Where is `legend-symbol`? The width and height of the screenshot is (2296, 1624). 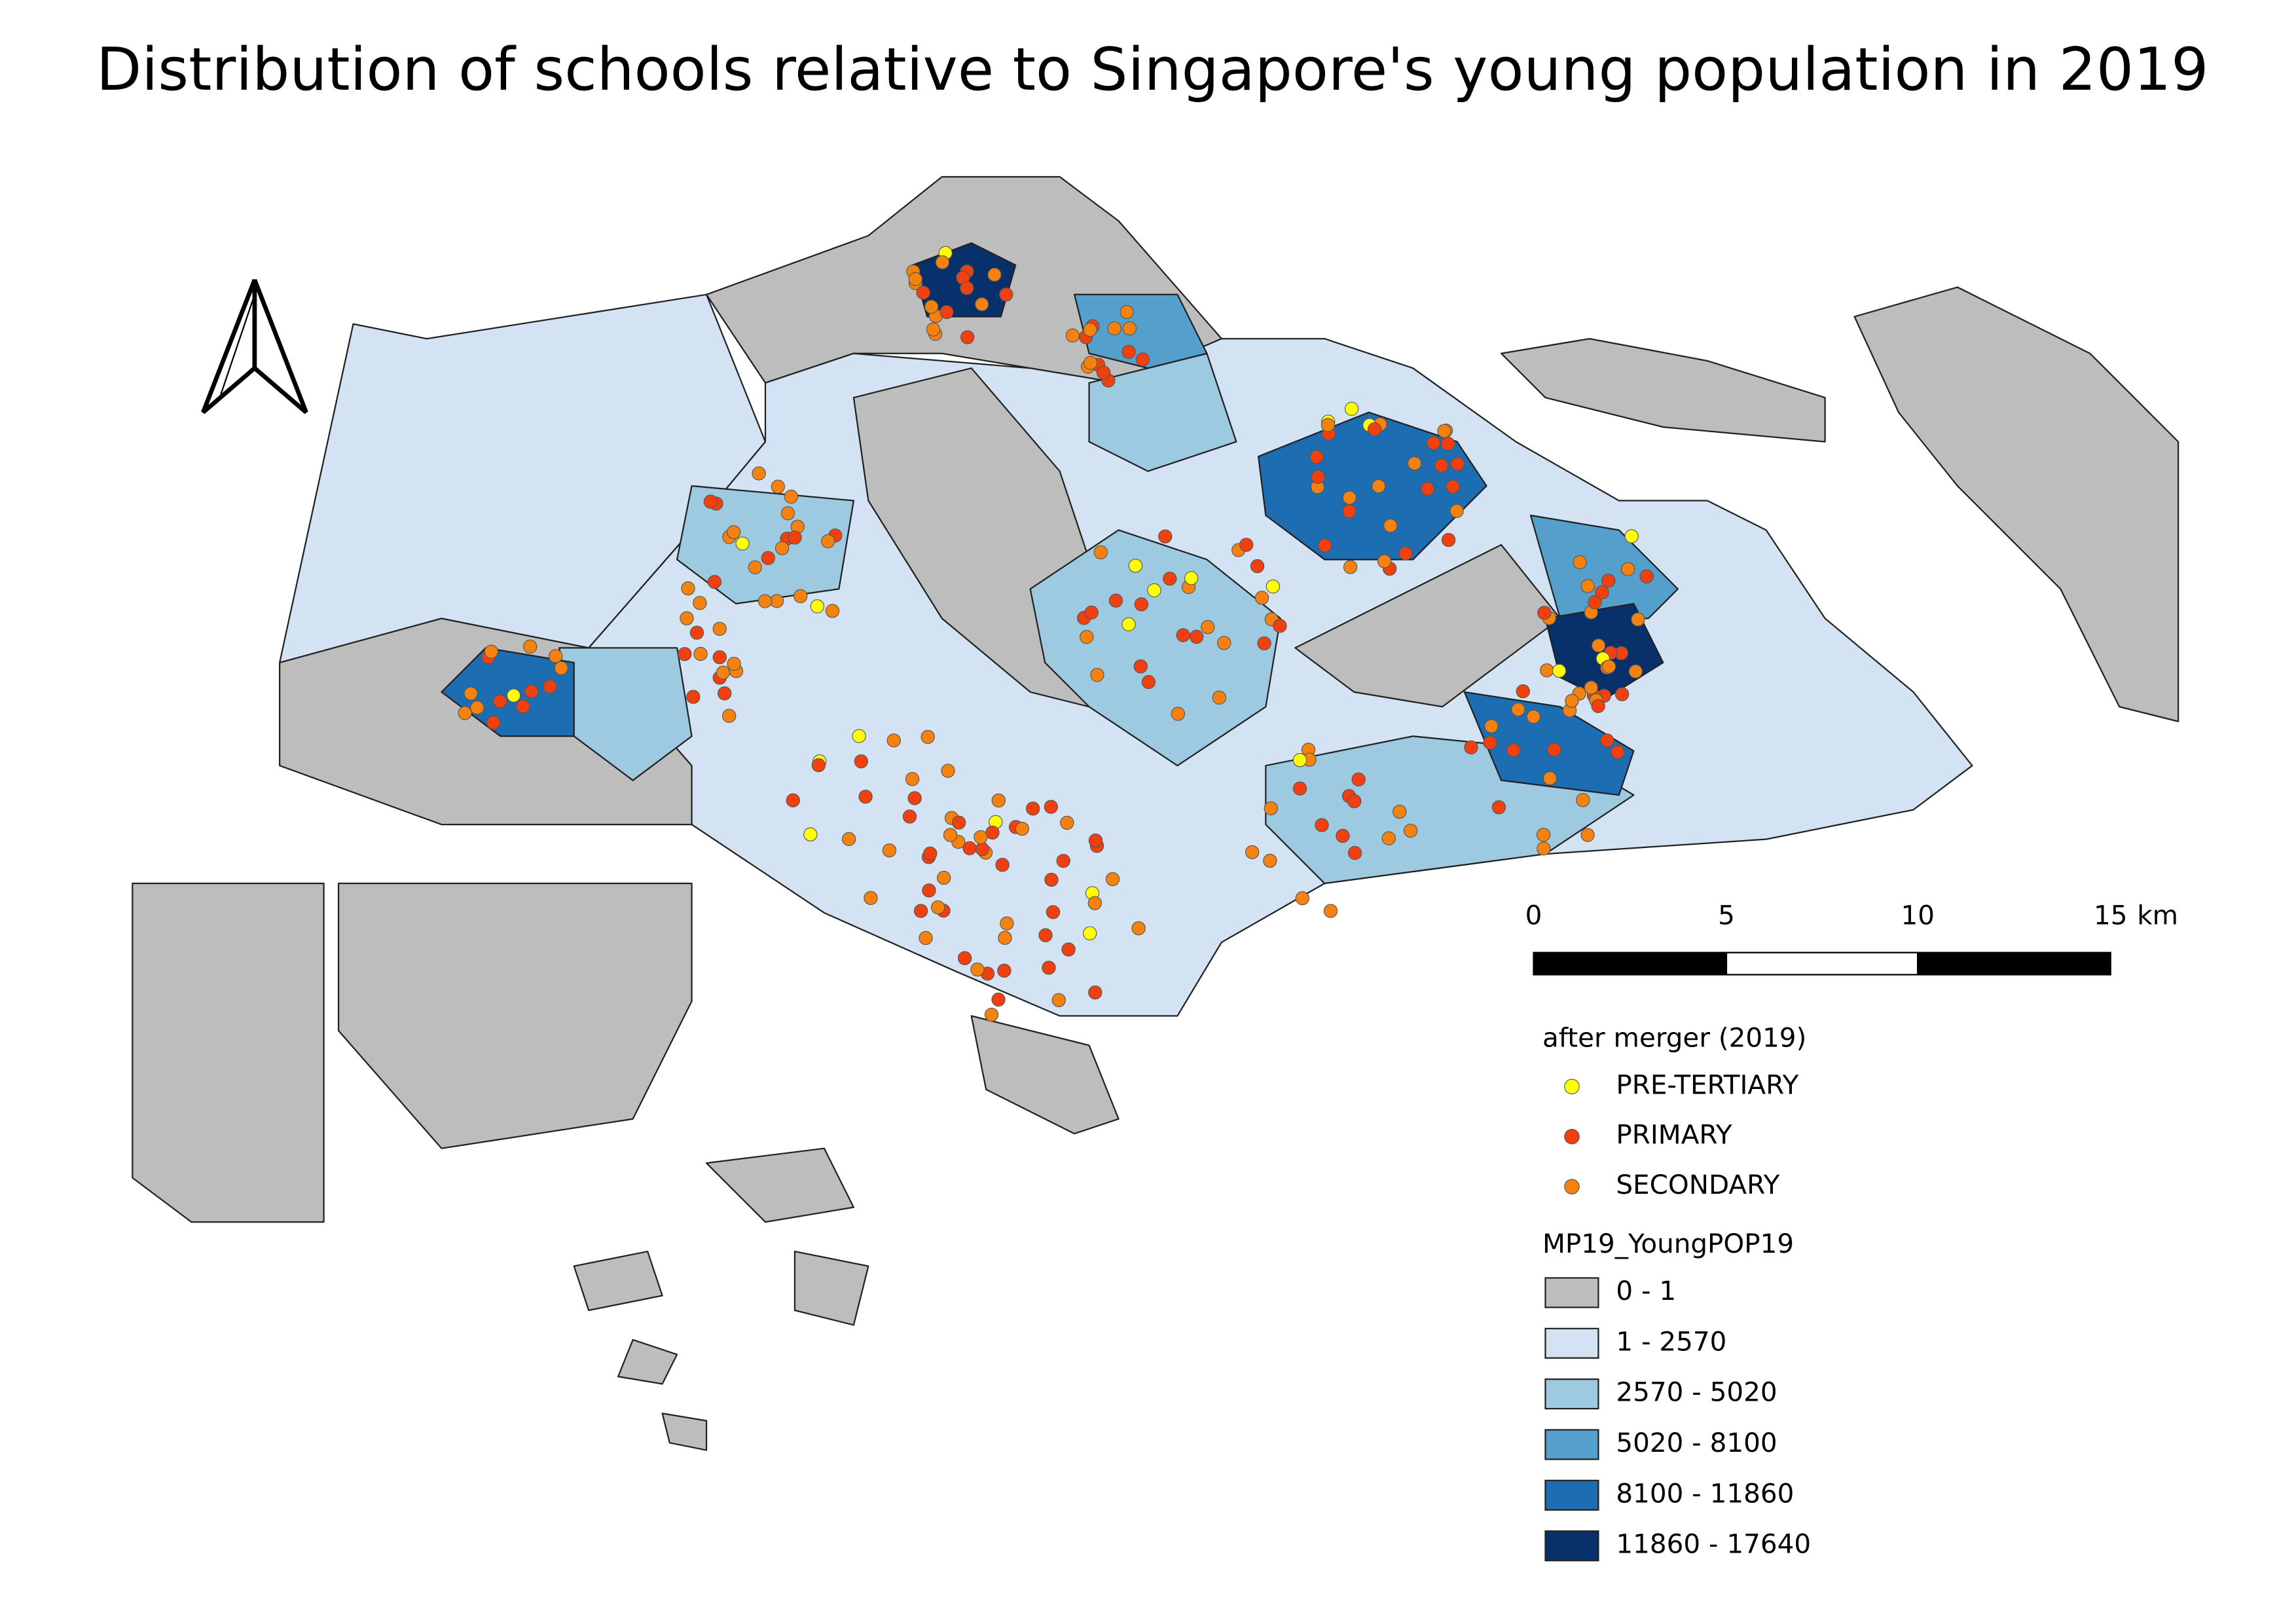
legend-symbol is located at coordinates (1572, 1087).